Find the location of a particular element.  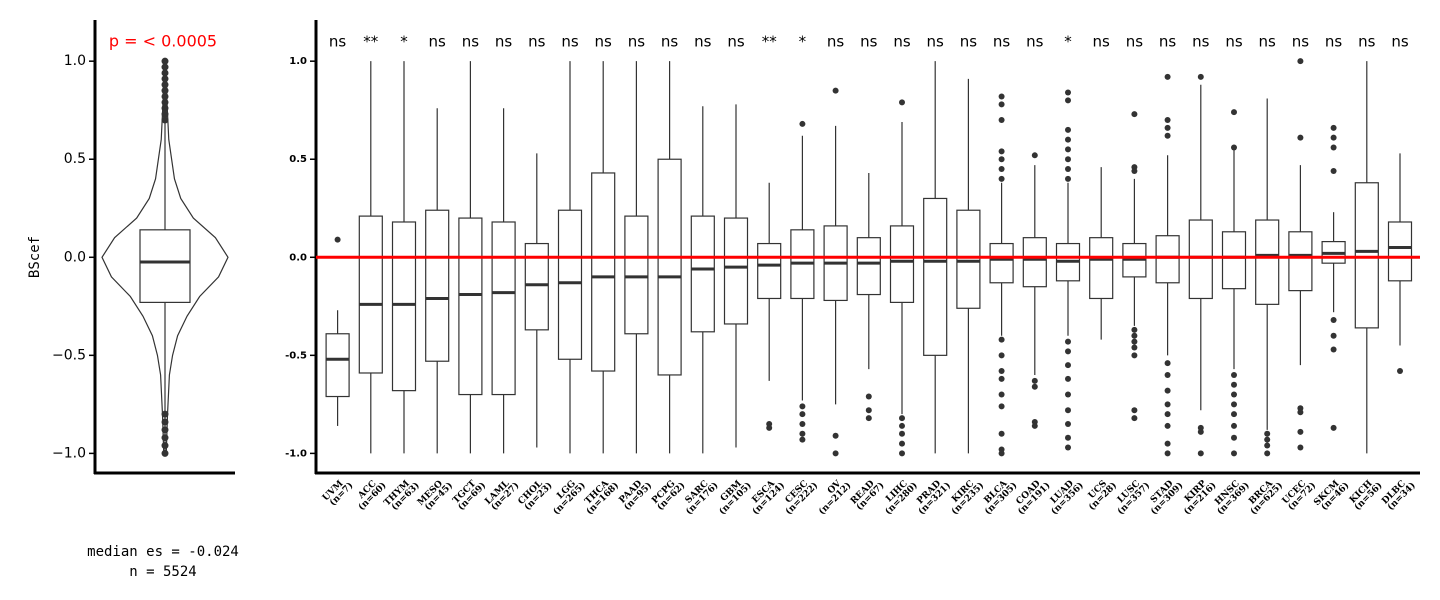

chart-title: p = < 0.0005 is located at coordinates (163, 41).